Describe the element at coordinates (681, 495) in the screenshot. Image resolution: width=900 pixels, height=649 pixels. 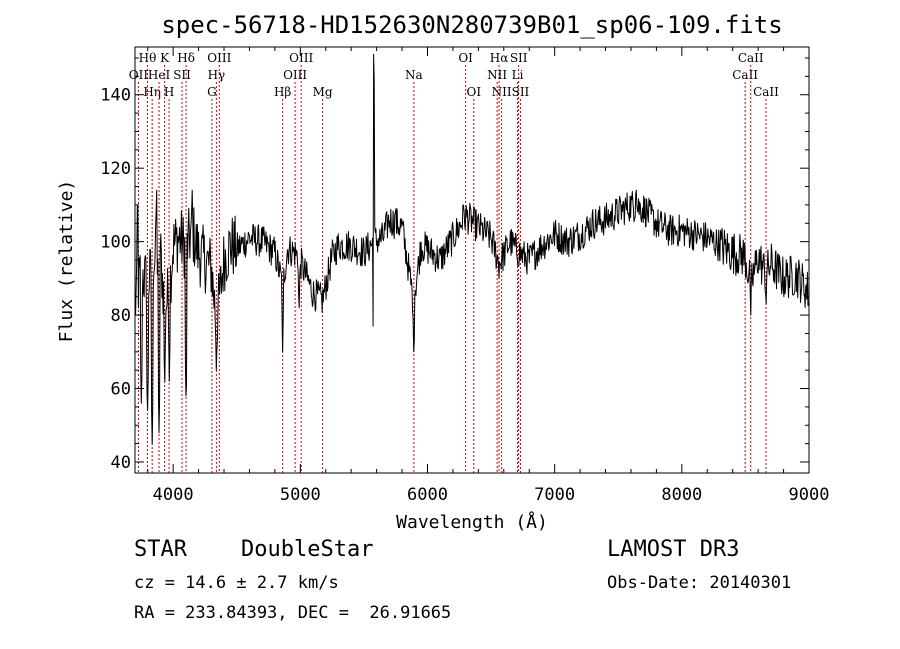
I see `x-tick-label: 8000` at that location.